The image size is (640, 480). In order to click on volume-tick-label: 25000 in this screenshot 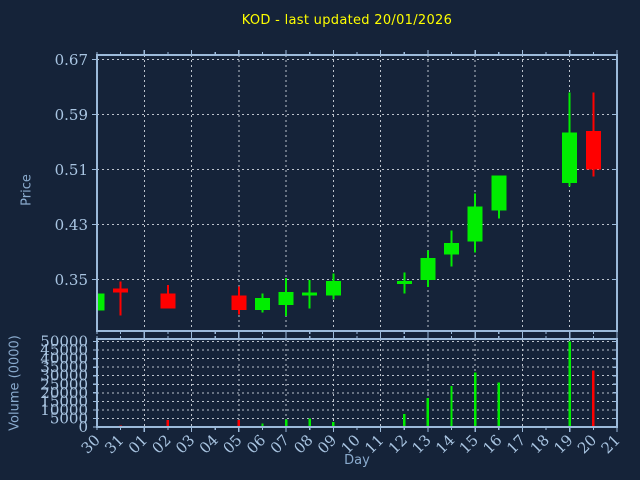, I will do `click(64, 384)`.